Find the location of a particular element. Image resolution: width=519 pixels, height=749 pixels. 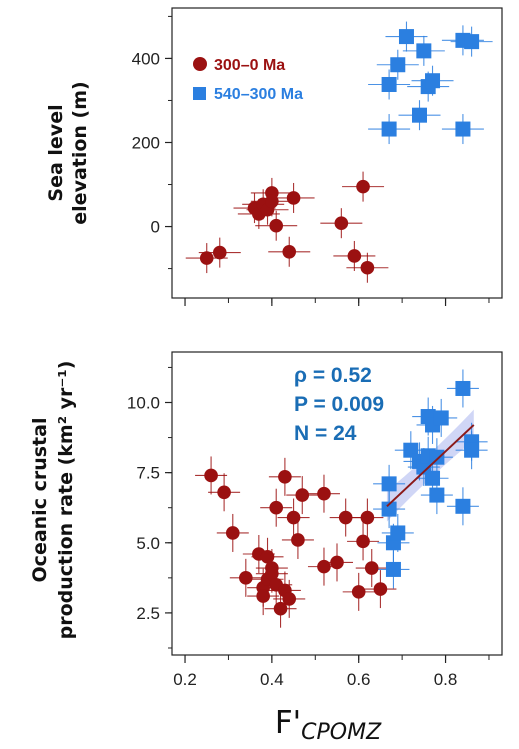

stat-rho: ρ = 0.52 is located at coordinates (333, 375).